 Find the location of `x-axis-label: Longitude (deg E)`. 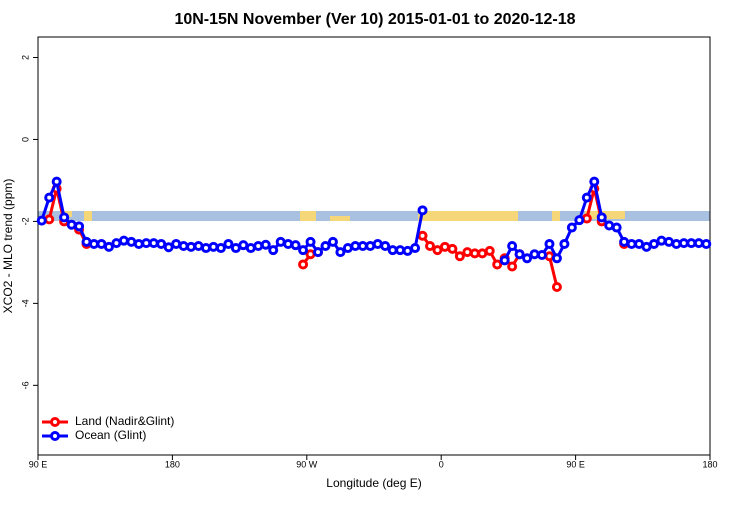

x-axis-label: Longitude (deg E) is located at coordinates (373, 483).